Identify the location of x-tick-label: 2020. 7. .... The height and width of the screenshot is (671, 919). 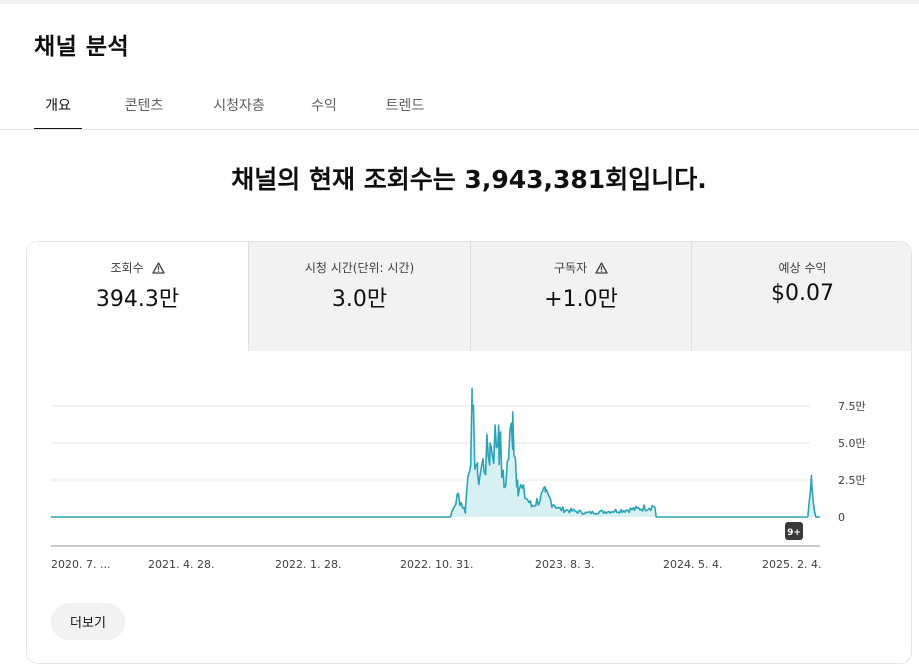
(80, 564).